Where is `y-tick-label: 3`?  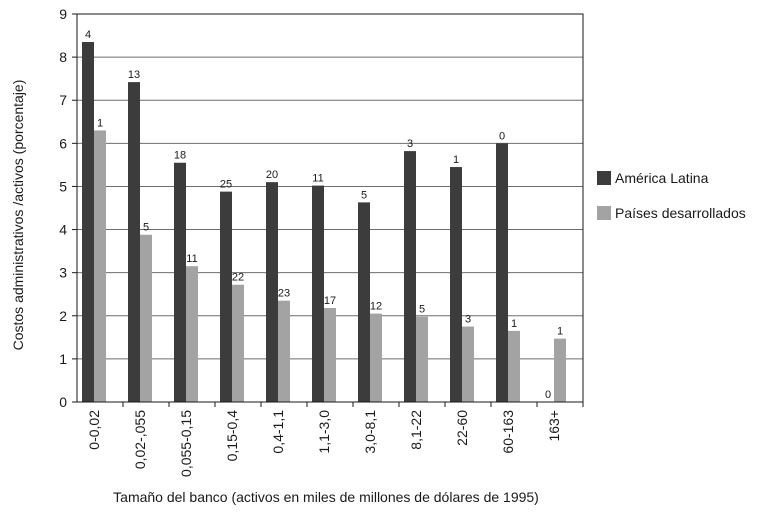 y-tick-label: 3 is located at coordinates (63, 273).